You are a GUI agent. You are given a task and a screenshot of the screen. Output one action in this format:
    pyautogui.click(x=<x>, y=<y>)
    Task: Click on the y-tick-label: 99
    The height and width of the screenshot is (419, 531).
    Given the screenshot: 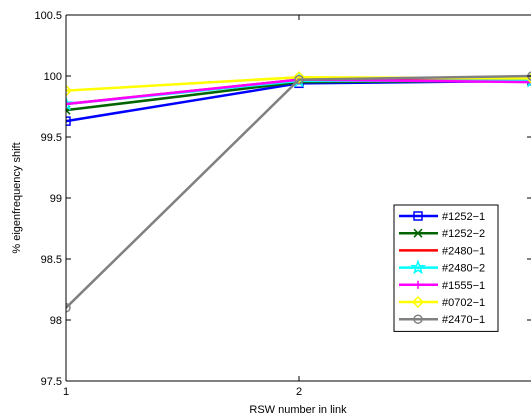 What is the action you would take?
    pyautogui.click(x=56, y=199)
    